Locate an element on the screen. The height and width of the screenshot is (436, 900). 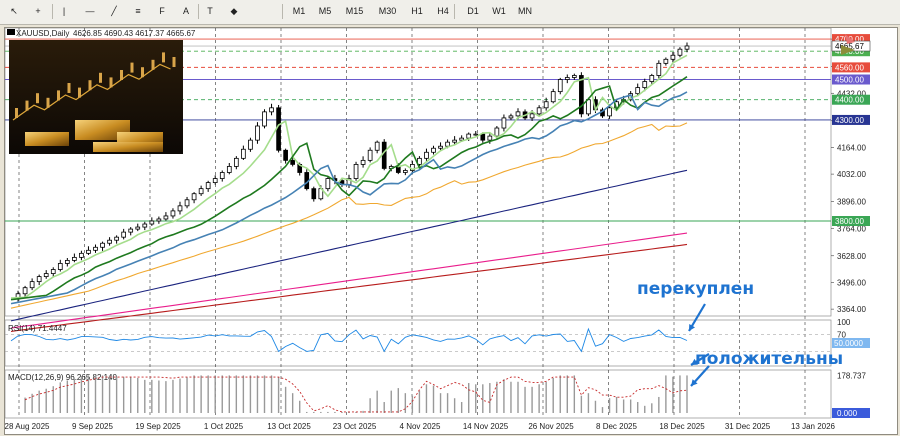
price-level-label: 4400.00 is located at coordinates (849, 100).